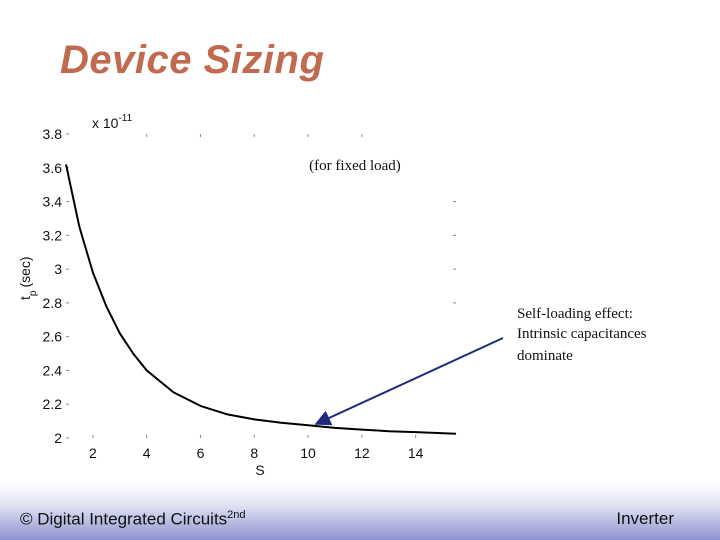  I want to click on slide-title: Device Sizing, so click(192, 60).